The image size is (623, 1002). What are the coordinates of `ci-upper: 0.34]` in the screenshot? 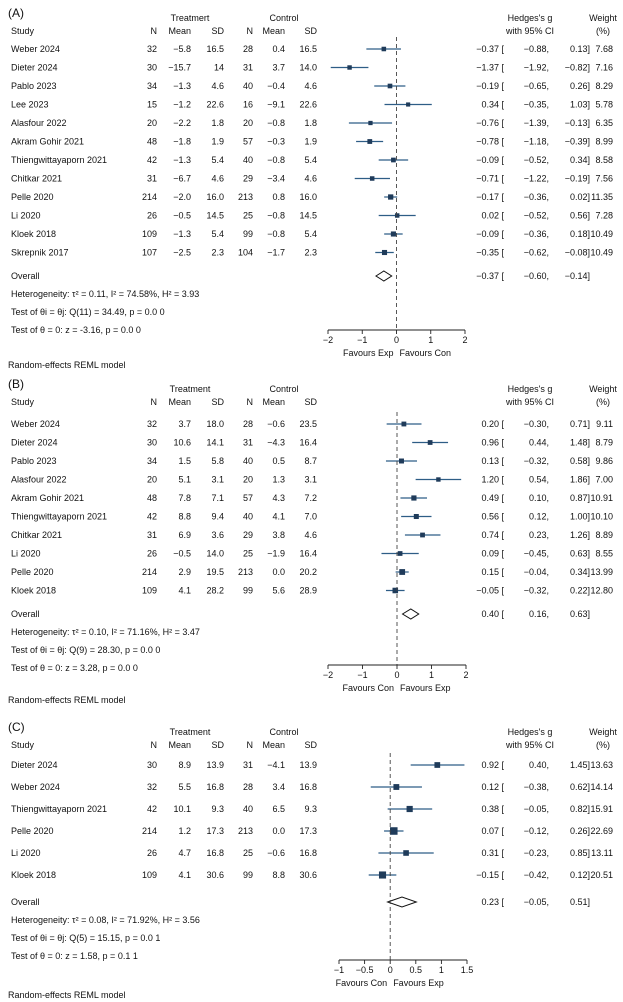 It's located at (580, 572).